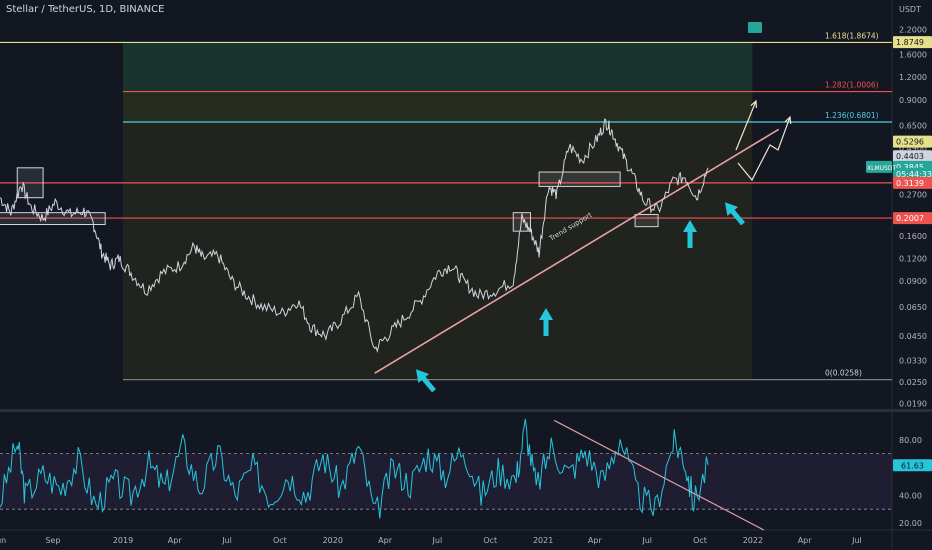 This screenshot has width=932, height=550. Describe the element at coordinates (913, 259) in the screenshot. I see `price-tick-label: 0.1200` at that location.